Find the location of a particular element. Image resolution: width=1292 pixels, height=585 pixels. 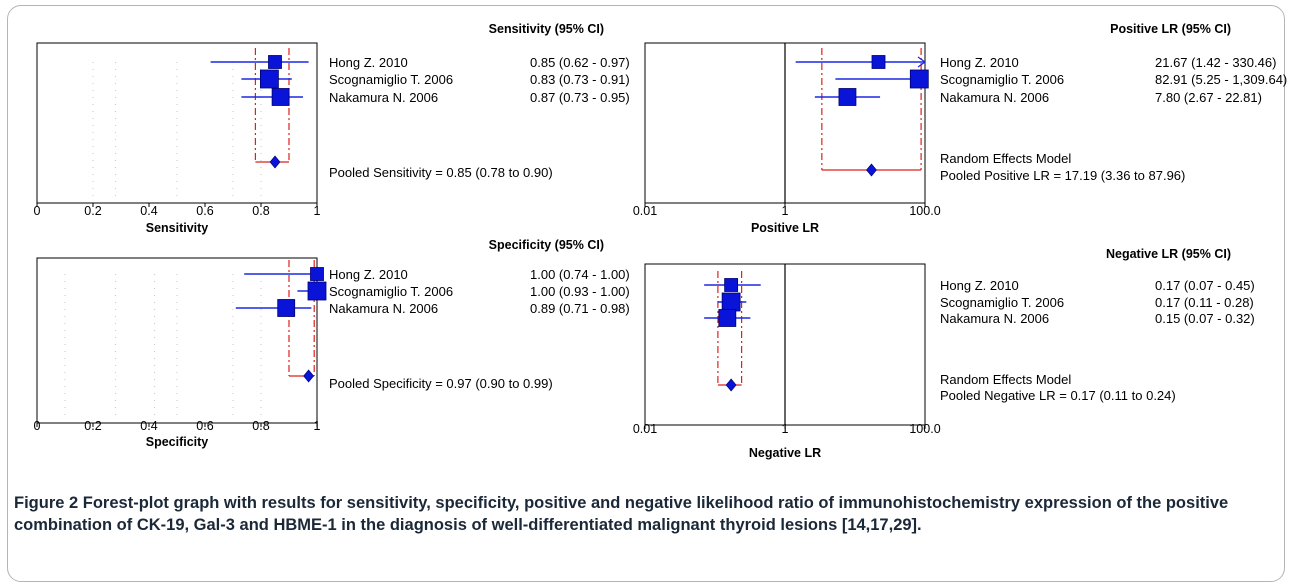

panel-1-tick-label: 0.4 is located at coordinates (148, 211).